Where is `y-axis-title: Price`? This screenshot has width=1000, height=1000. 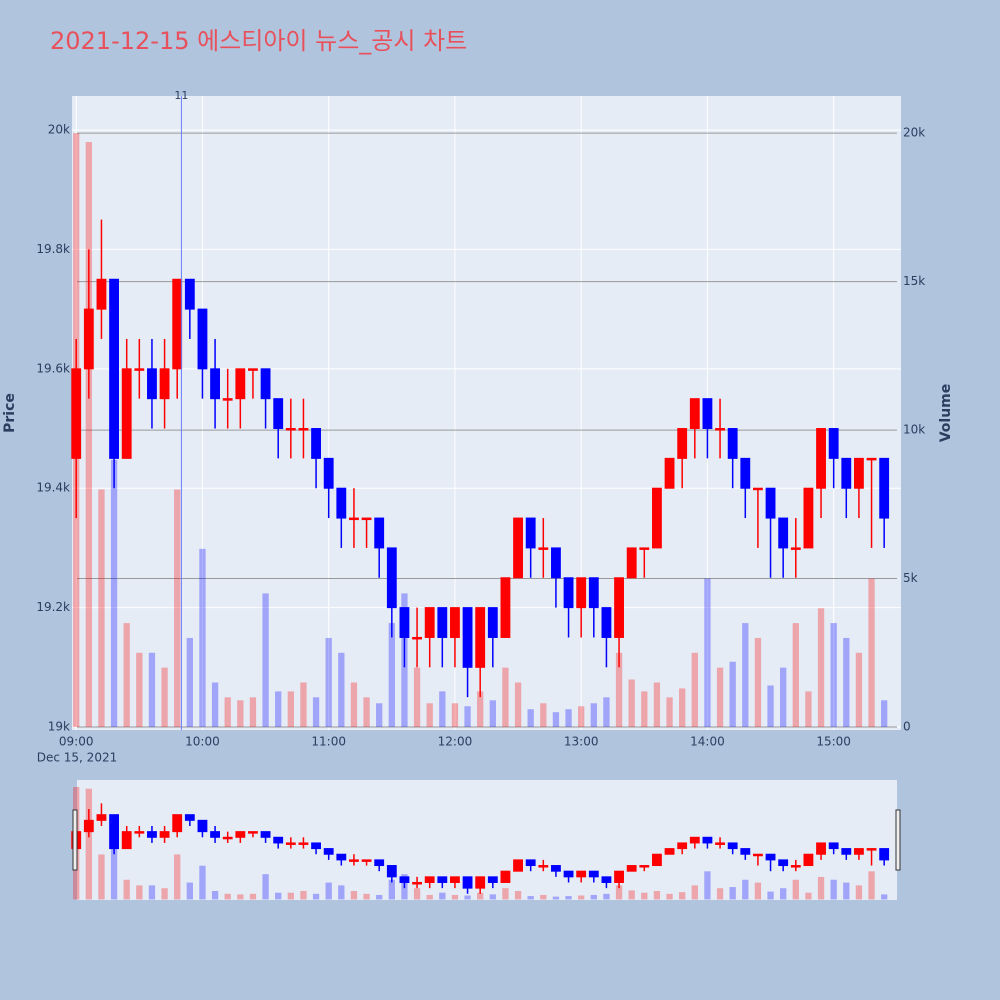
y-axis-title: Price is located at coordinates (10, 413).